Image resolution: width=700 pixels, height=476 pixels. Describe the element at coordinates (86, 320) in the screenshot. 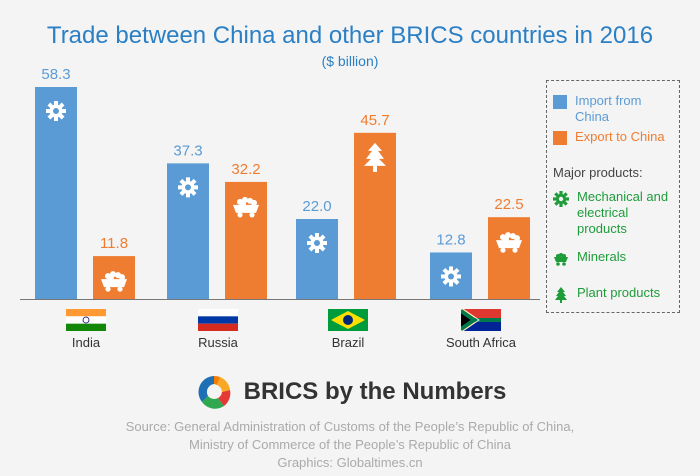

I see `india-flag` at that location.